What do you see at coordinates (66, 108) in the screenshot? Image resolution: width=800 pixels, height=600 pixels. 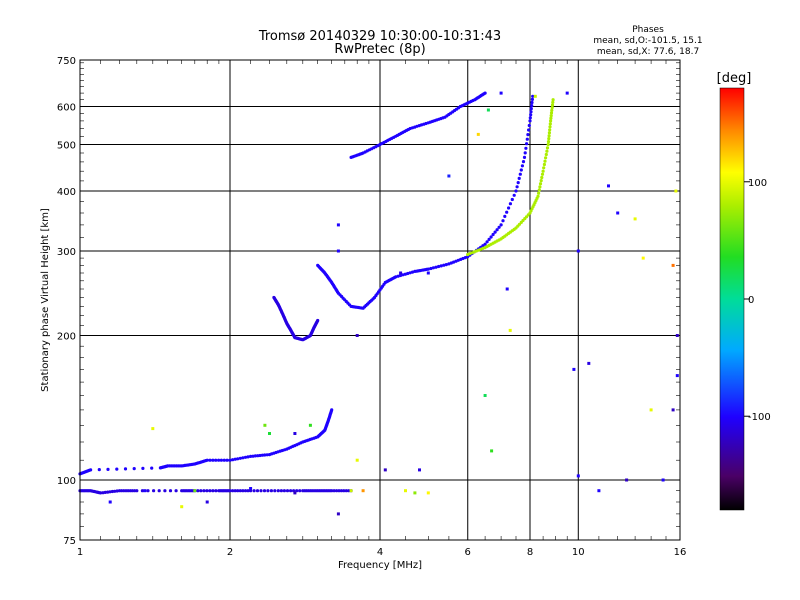 I see `y-tick-label: 600` at bounding box center [66, 108].